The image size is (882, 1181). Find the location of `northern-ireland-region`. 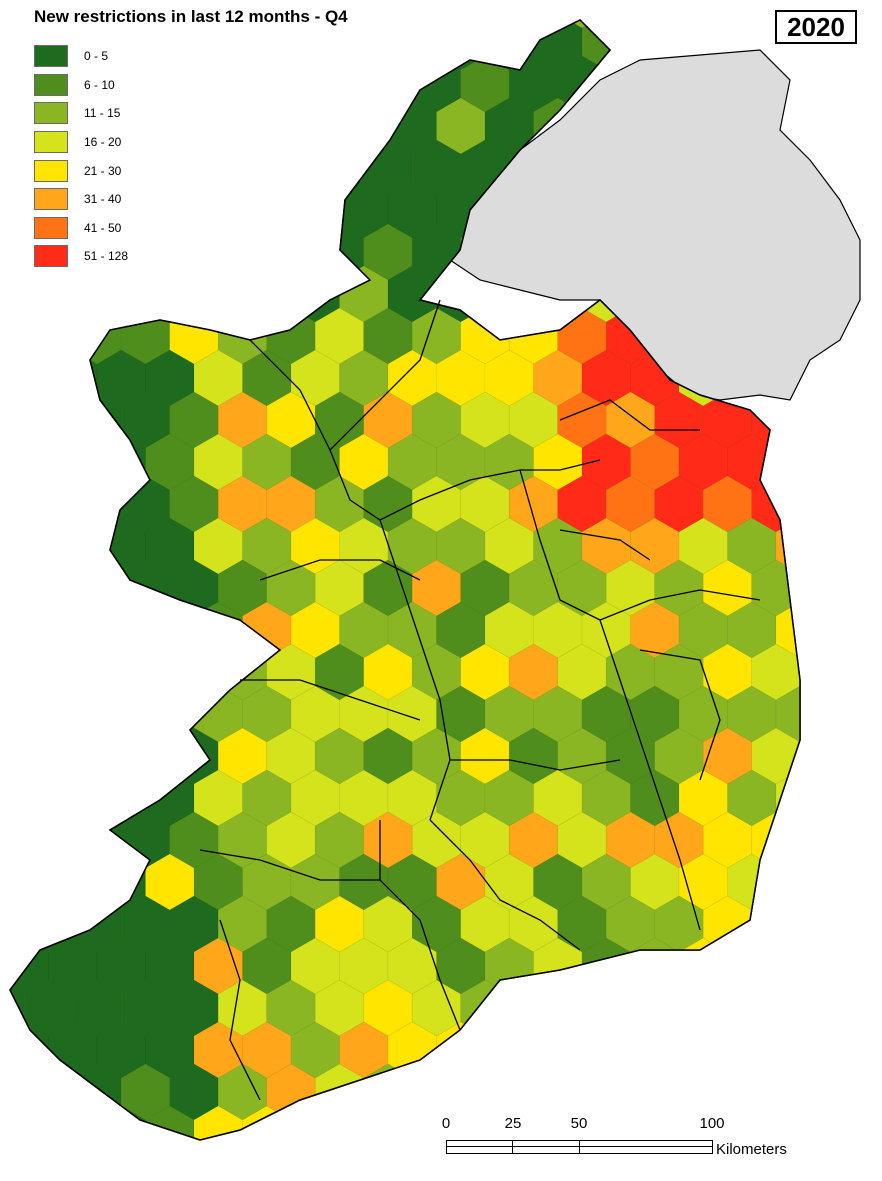

northern-ireland-region is located at coordinates (655, 225).